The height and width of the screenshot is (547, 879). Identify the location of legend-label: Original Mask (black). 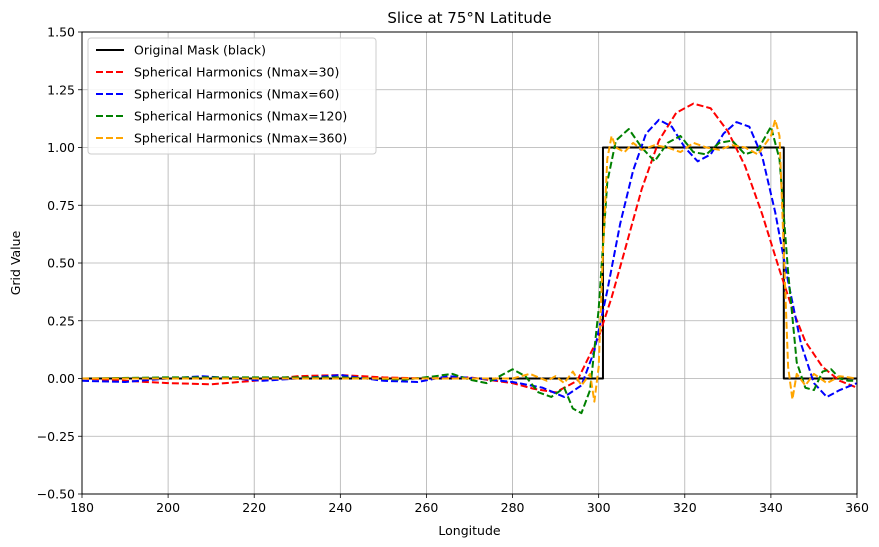
(200, 50).